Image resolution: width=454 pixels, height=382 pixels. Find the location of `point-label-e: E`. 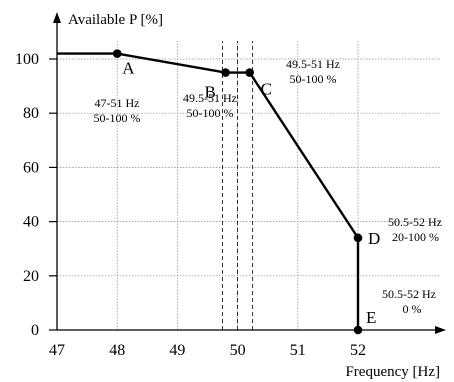

point-label-e: E is located at coordinates (371, 317).